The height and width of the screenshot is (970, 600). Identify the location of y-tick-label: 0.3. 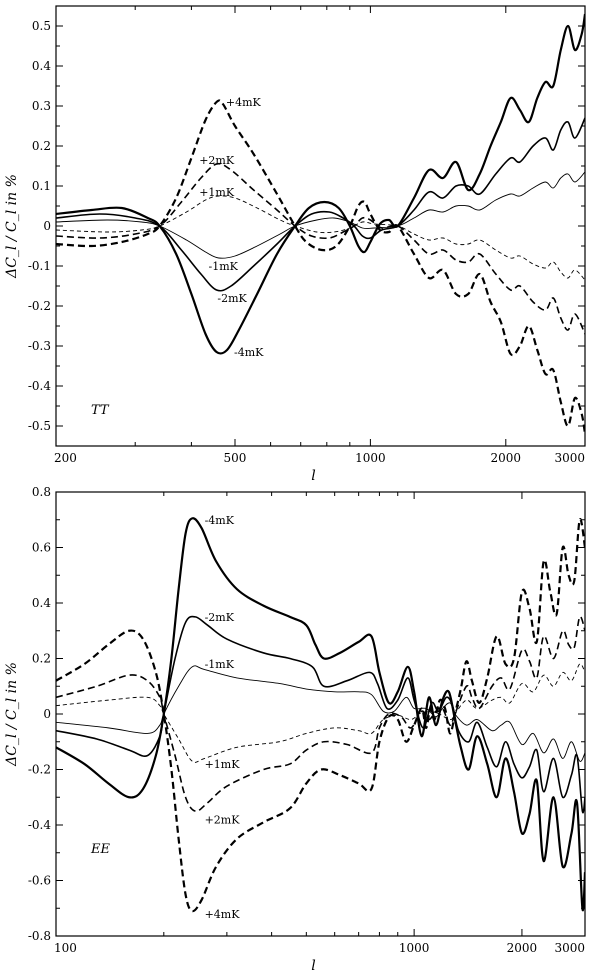
(41, 106).